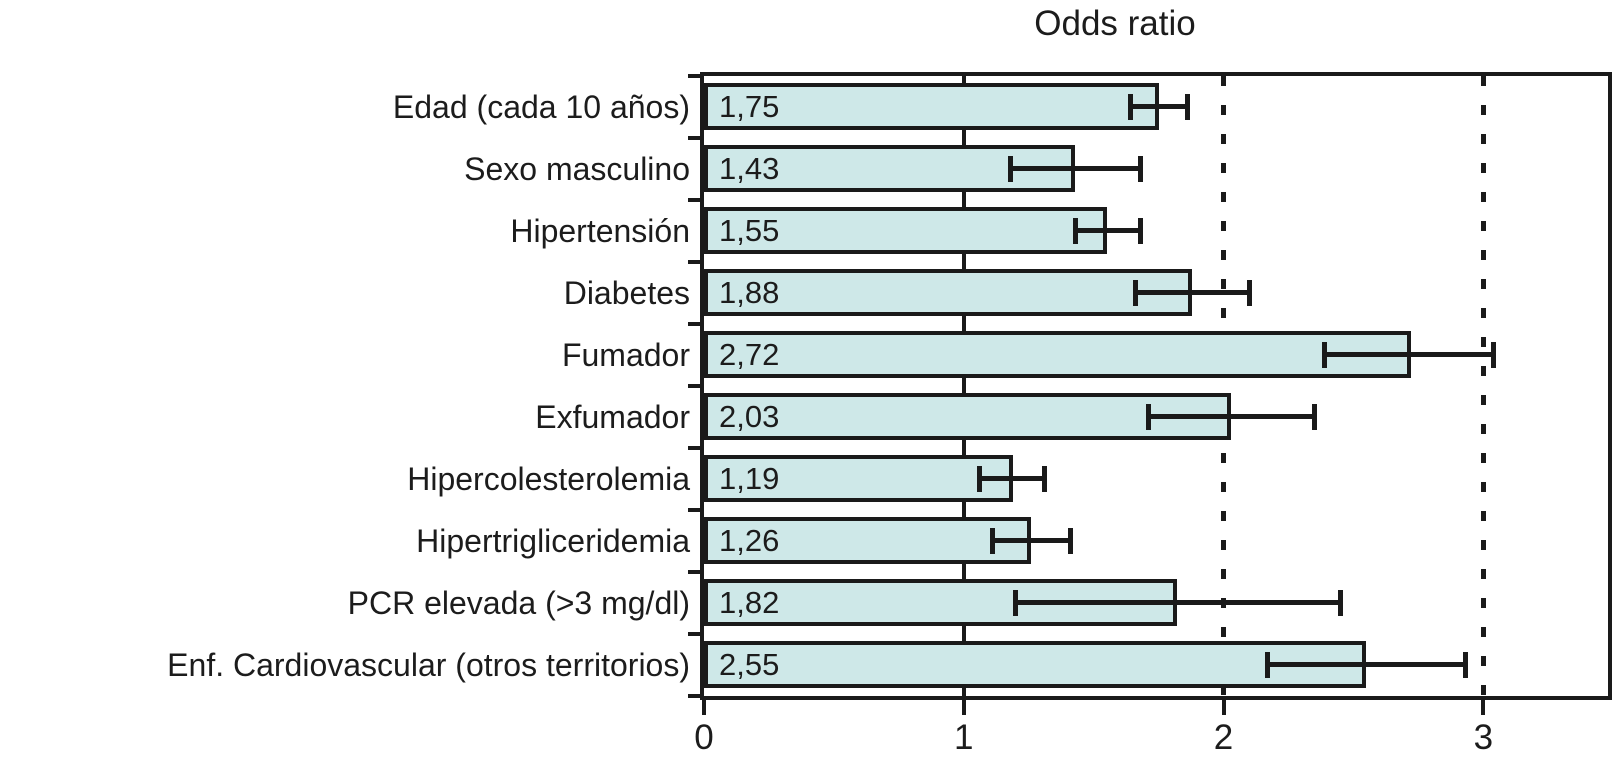 This screenshot has width=1617, height=764. I want to click on category-label-7: Hipercolesterolemia, so click(548, 478).